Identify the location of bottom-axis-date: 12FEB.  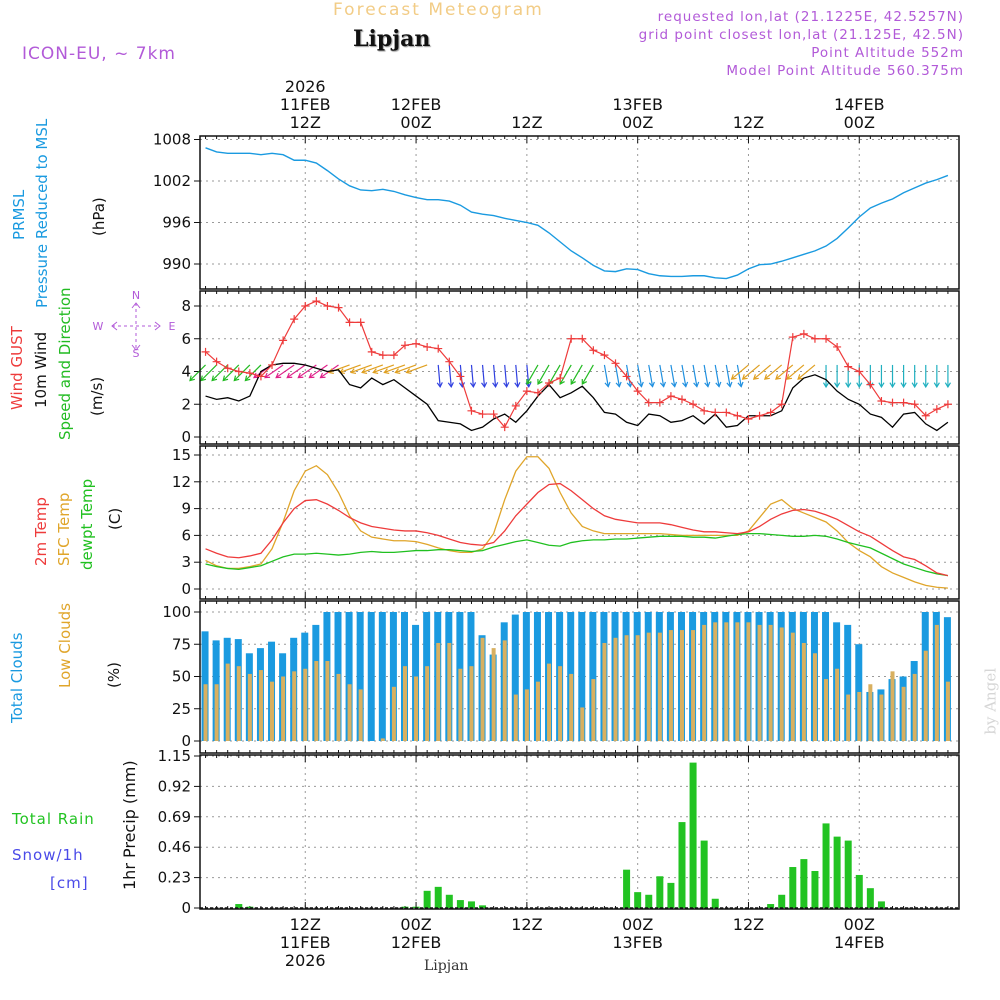
(416, 942).